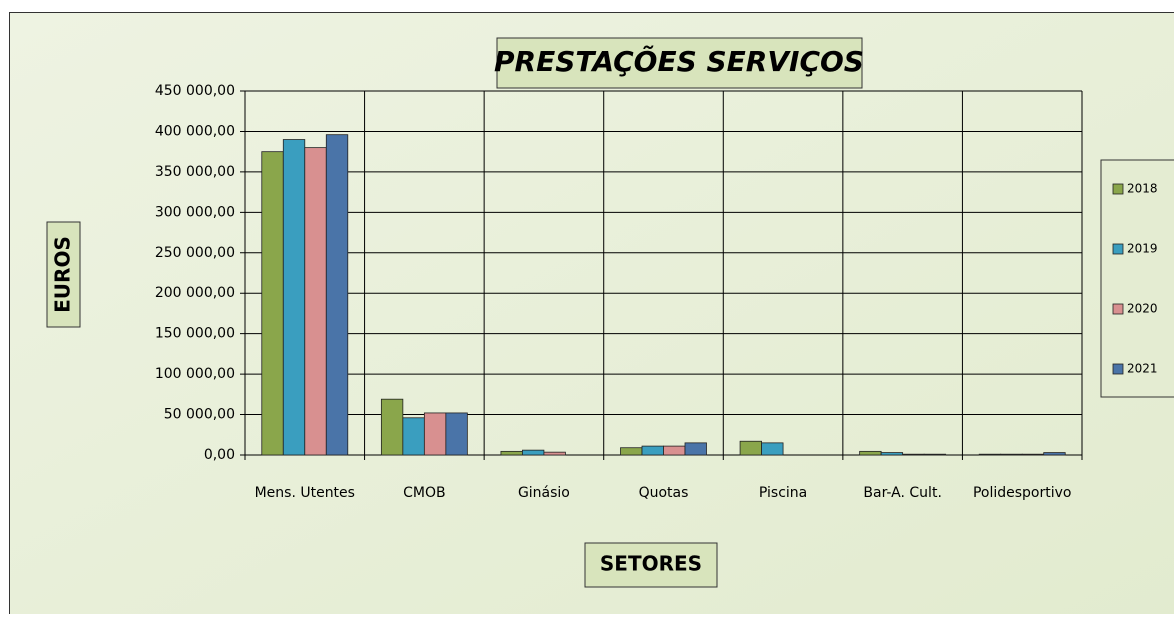 The width and height of the screenshot is (1174, 618). What do you see at coordinates (63, 274) in the screenshot?
I see `y-axis-label: EUROS` at bounding box center [63, 274].